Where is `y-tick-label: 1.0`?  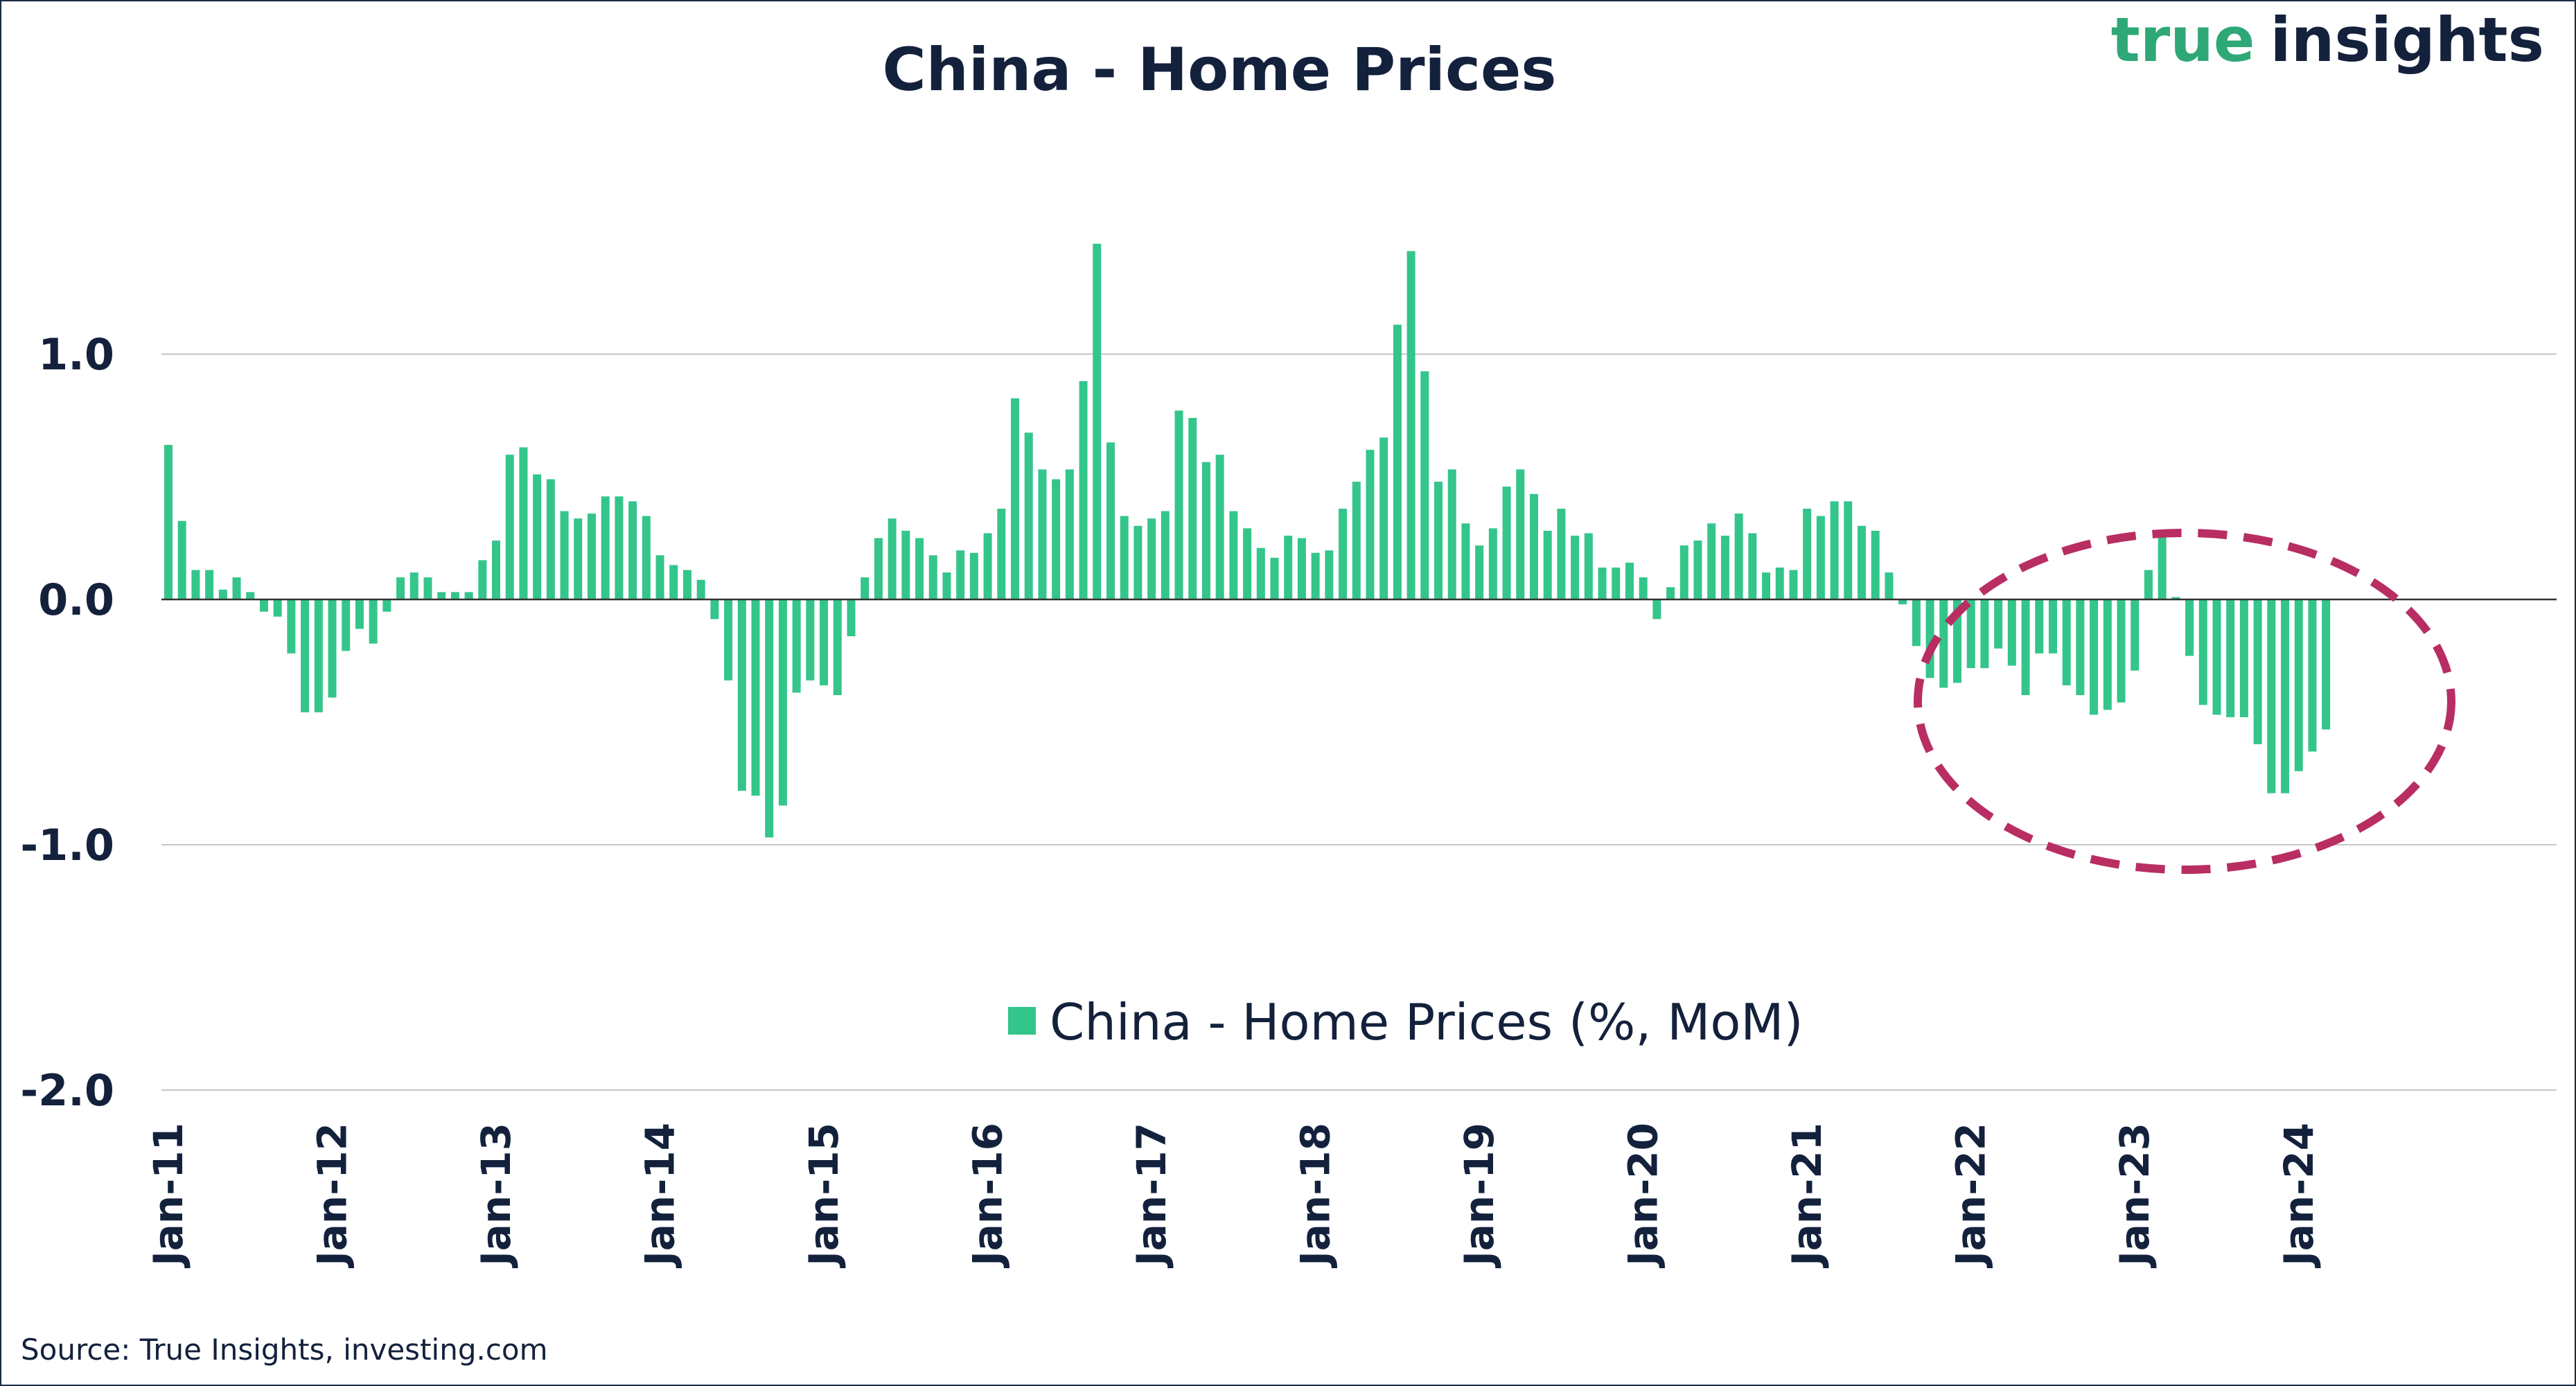
y-tick-label: 1.0 is located at coordinates (76, 354).